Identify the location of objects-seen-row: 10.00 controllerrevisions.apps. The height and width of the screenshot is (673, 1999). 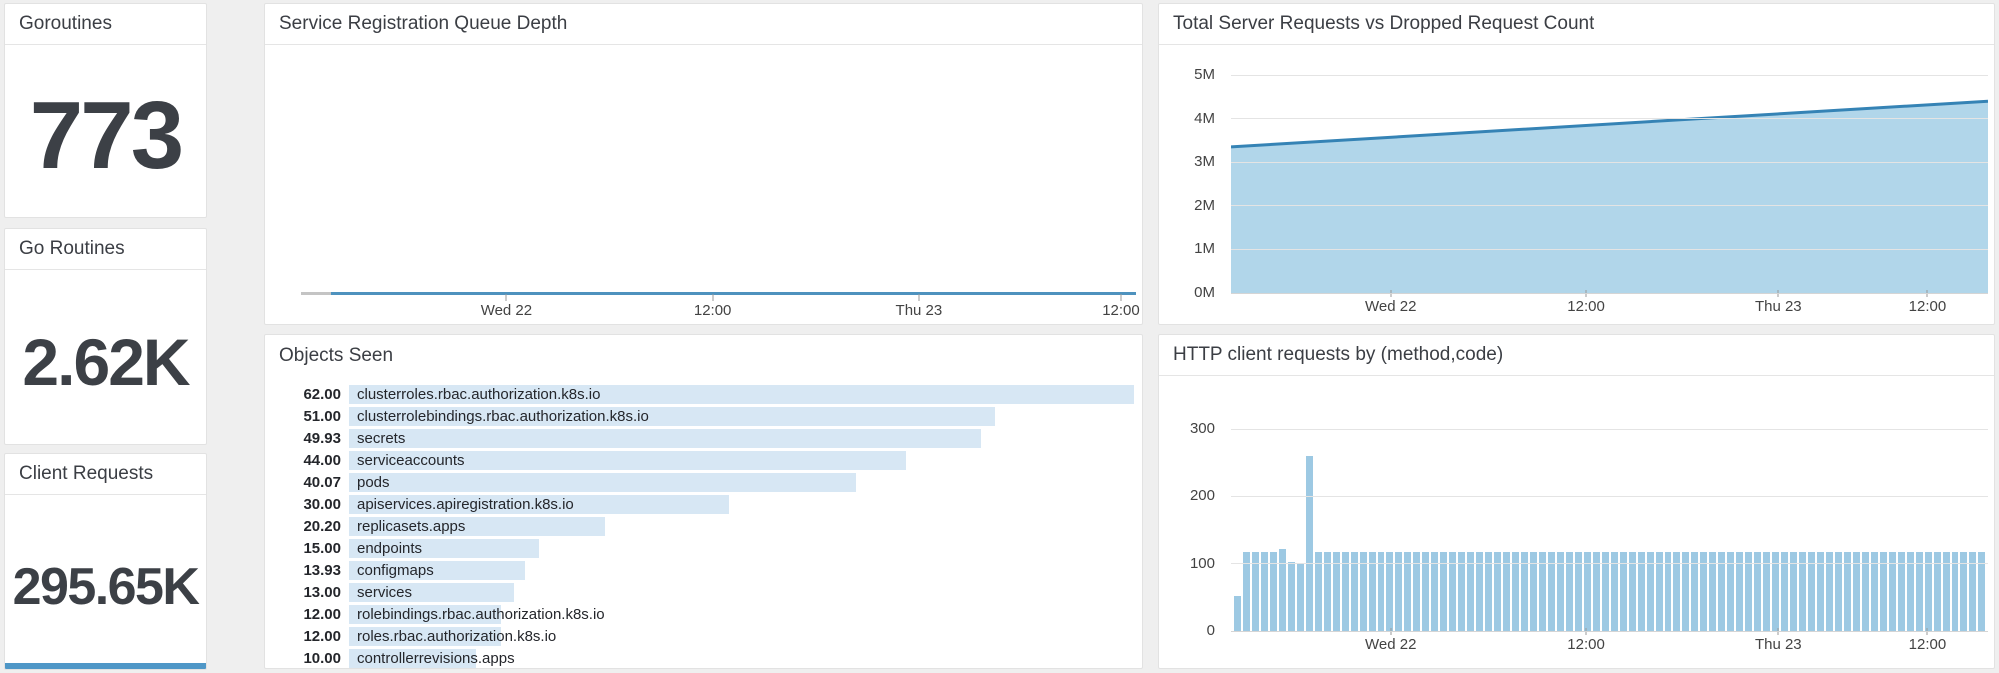
(706, 657).